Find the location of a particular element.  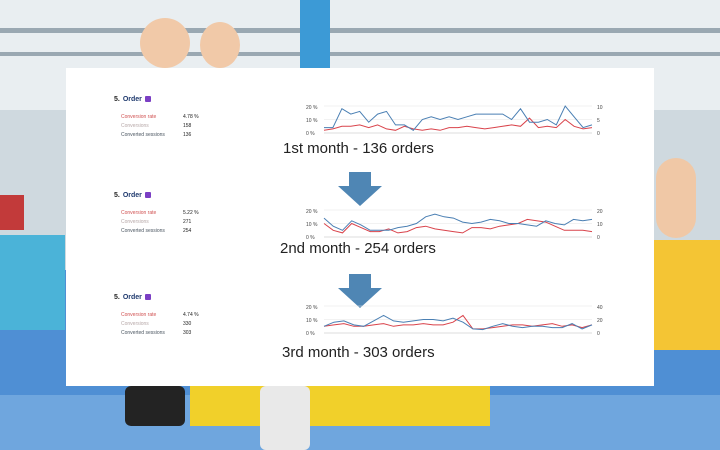

red-block is located at coordinates (12, 212).